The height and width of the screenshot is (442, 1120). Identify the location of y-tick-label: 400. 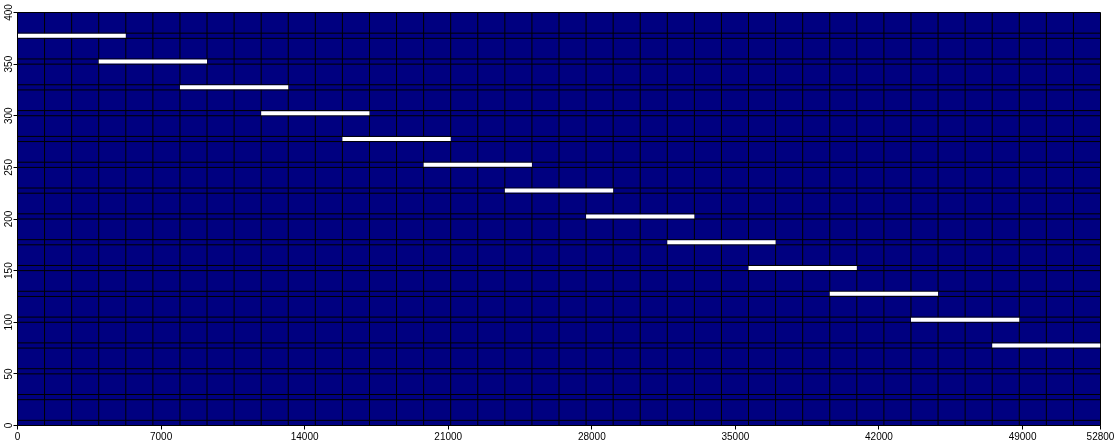
(8, 12).